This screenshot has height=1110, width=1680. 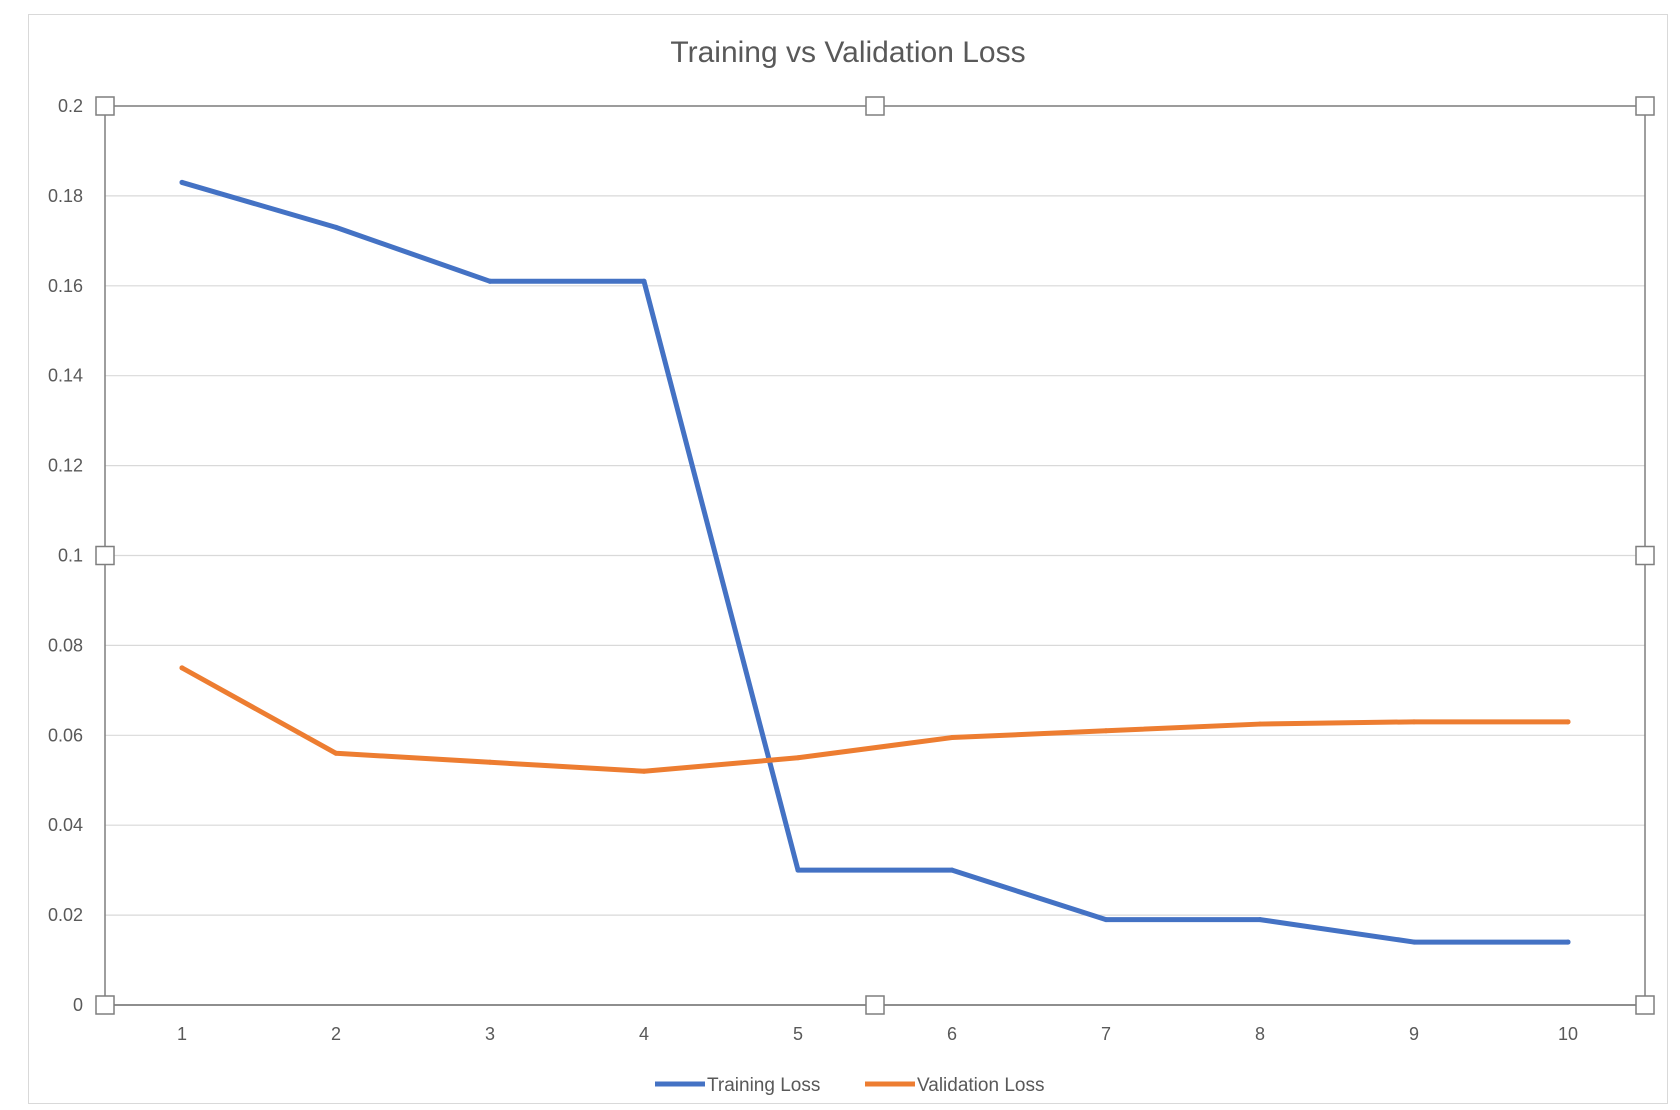 What do you see at coordinates (65, 286) in the screenshot?
I see `y-tick-label: 0.16` at bounding box center [65, 286].